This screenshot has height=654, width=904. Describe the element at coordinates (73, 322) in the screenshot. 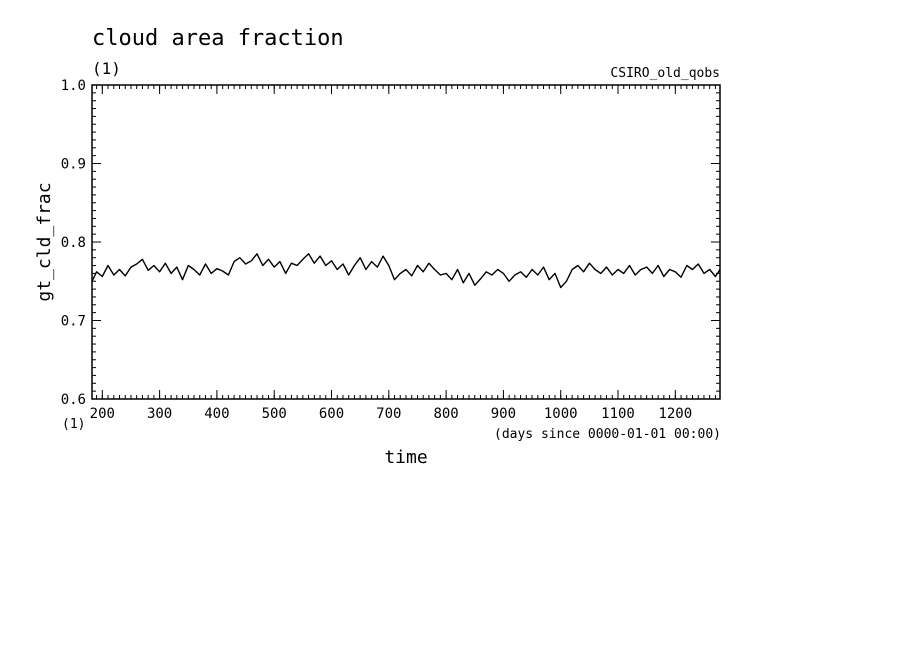

I see `y-tick-label: 0.7` at that location.